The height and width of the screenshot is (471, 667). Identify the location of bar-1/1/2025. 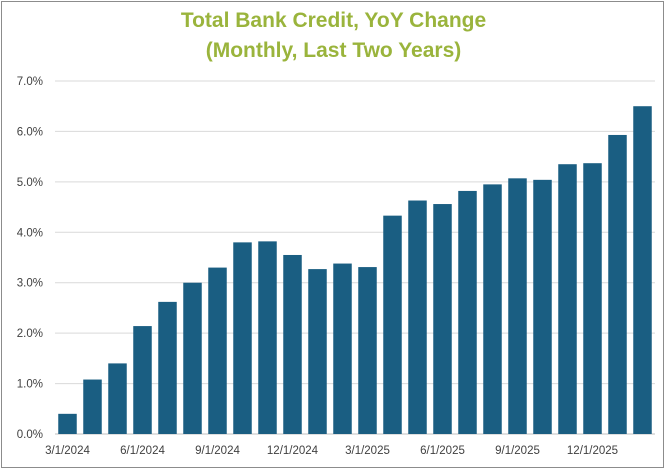
(317, 351).